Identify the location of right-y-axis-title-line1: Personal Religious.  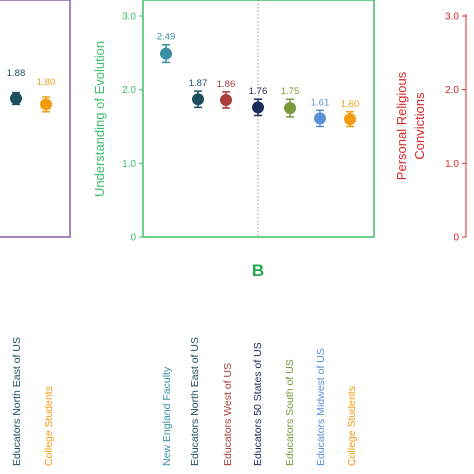
(401, 125).